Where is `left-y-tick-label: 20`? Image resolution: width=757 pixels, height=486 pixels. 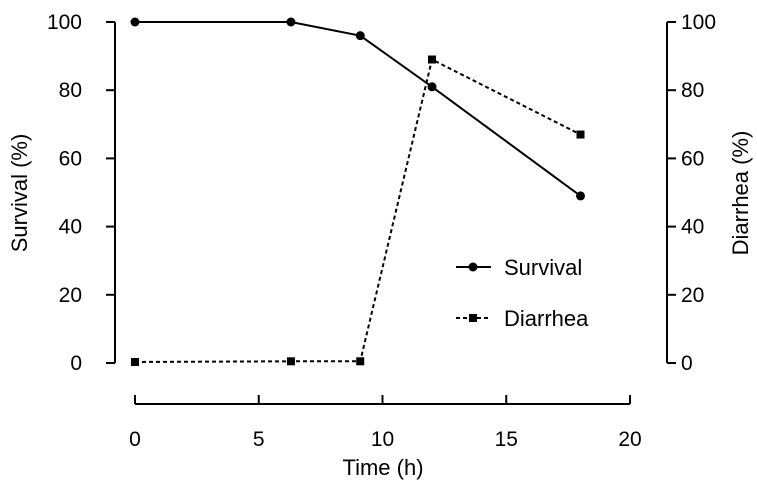
left-y-tick-label: 20 is located at coordinates (70, 295).